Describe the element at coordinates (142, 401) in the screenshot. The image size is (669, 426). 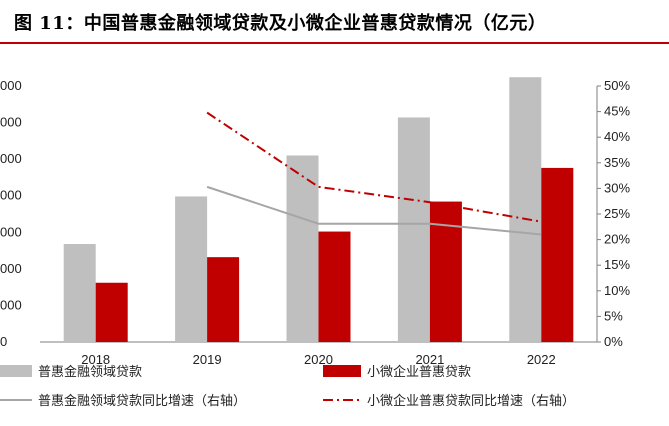
I see `legend-label: 普惠金融领域贷款同比增速（右轴）` at that location.